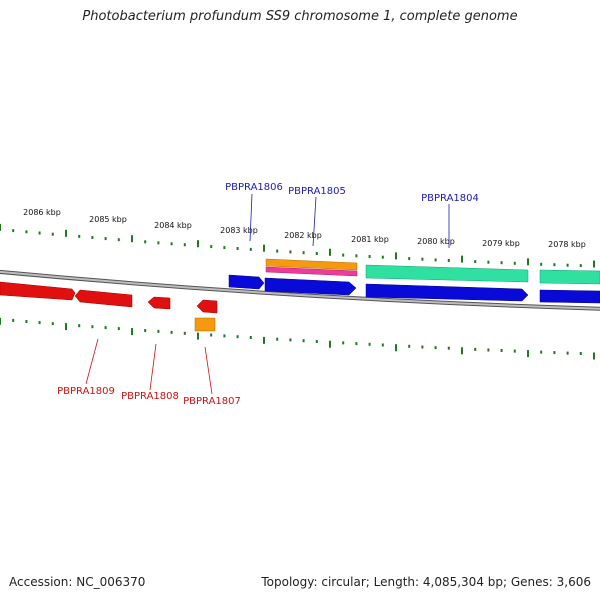 The height and width of the screenshot is (600, 600). What do you see at coordinates (501, 243) in the screenshot?
I see `tick-label: 2079 kbp` at bounding box center [501, 243].